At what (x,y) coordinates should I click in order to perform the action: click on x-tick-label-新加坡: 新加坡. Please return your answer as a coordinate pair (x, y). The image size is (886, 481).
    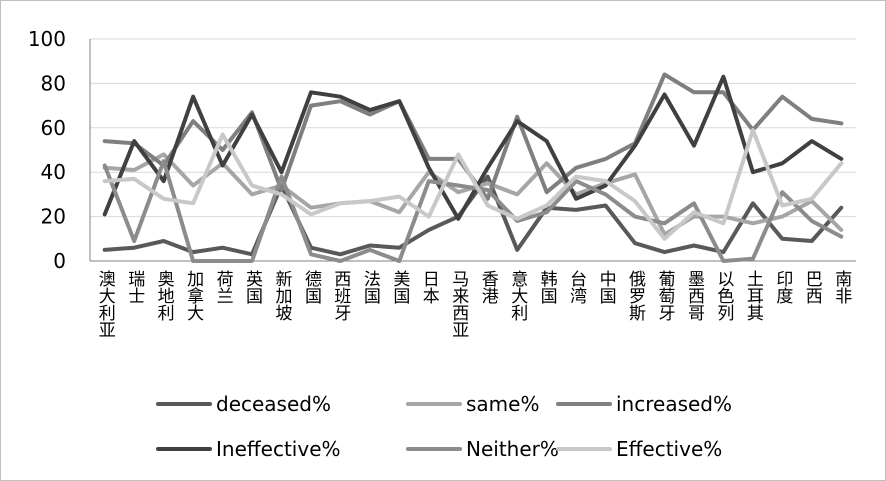
    Looking at the image, I should click on (282, 295).